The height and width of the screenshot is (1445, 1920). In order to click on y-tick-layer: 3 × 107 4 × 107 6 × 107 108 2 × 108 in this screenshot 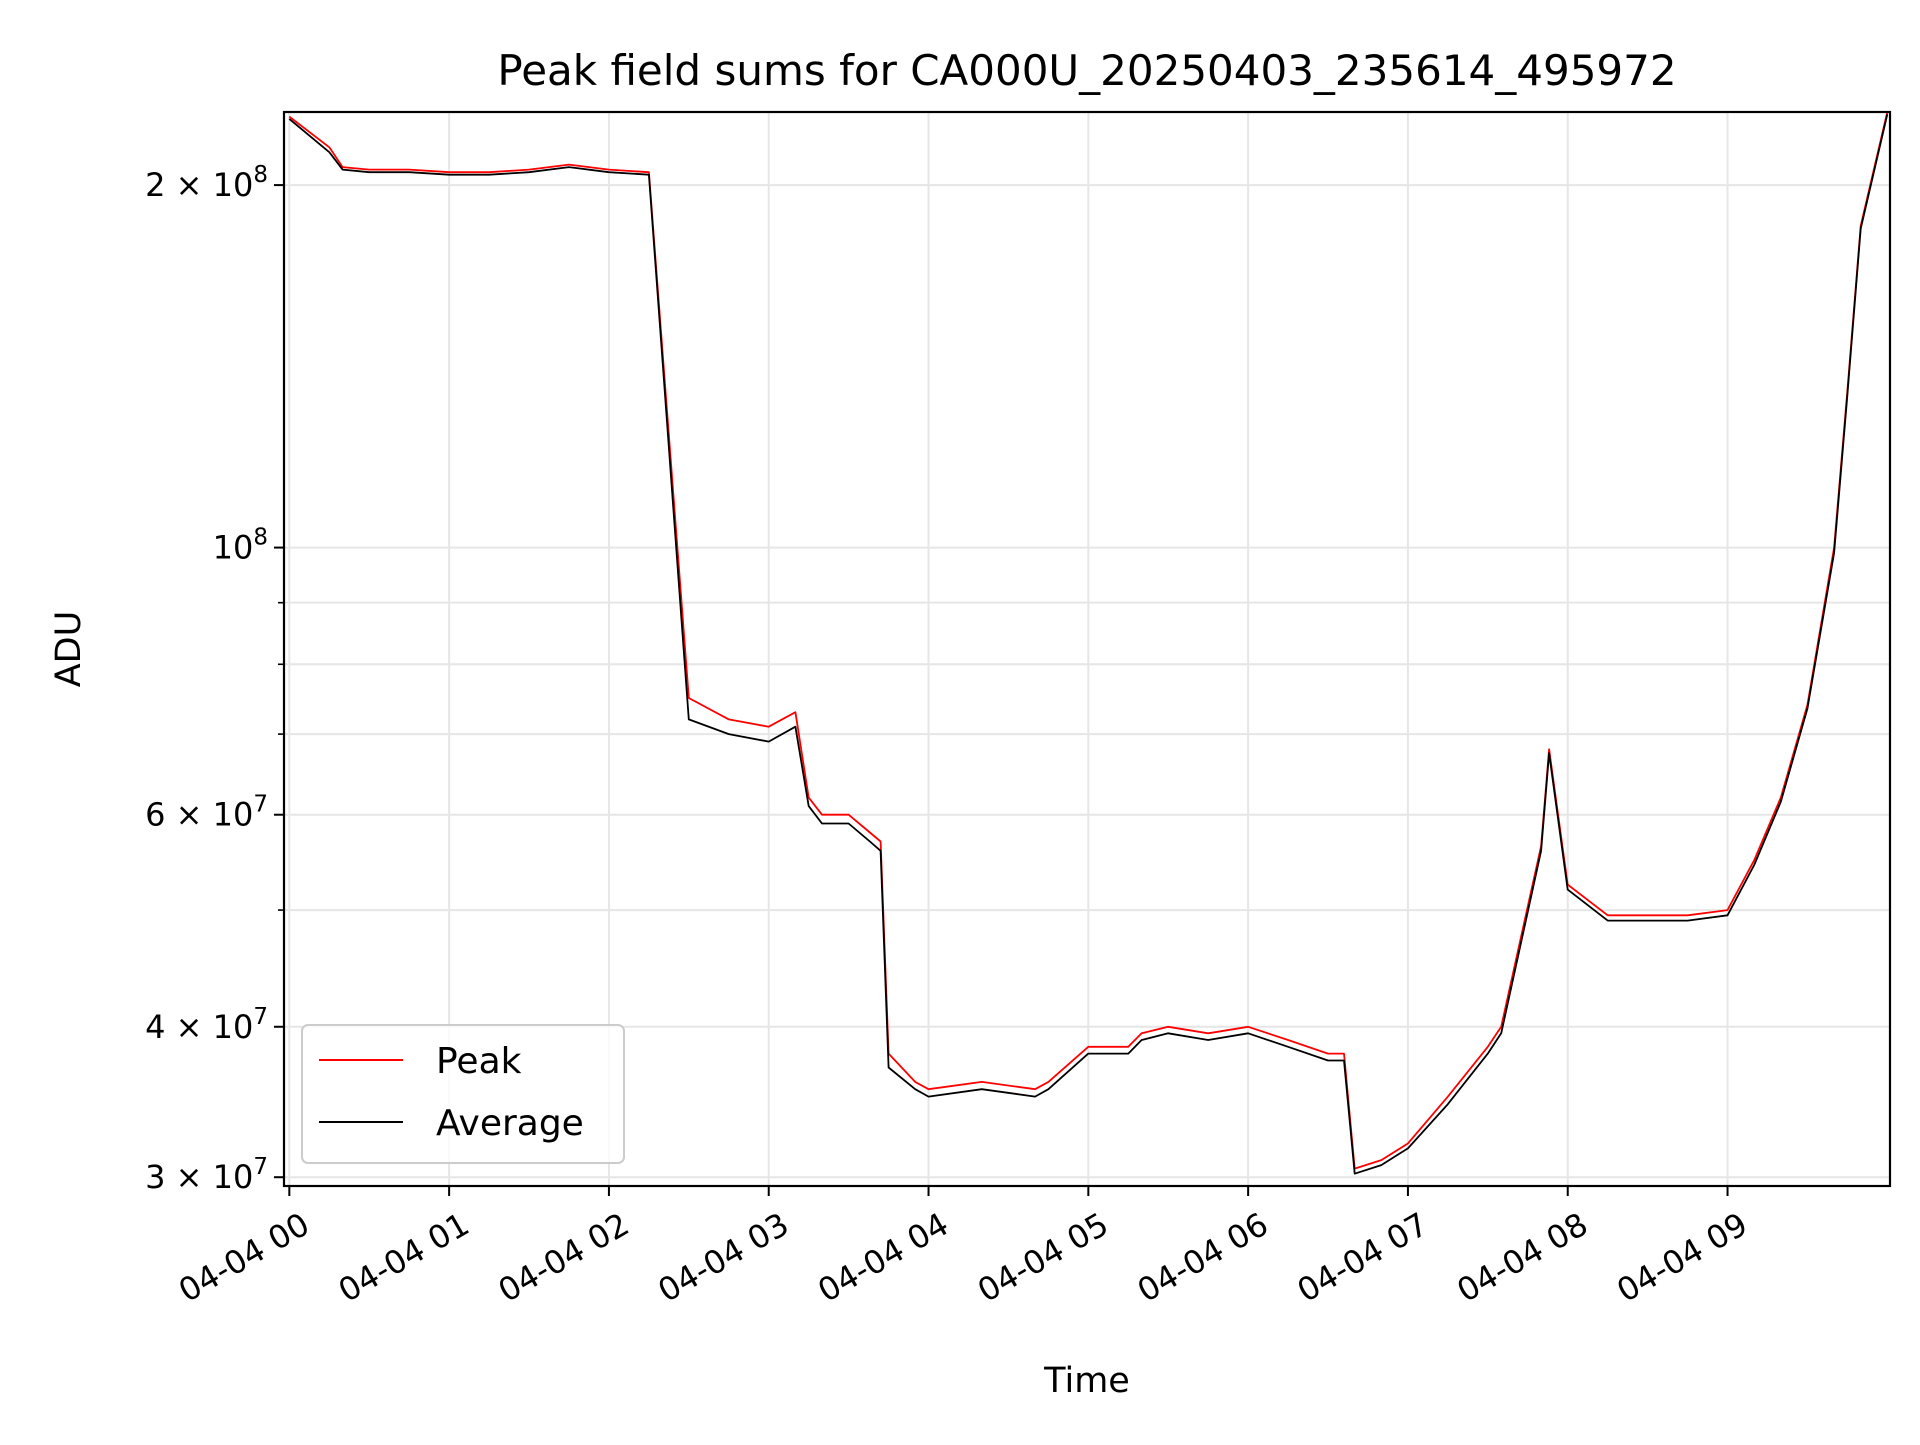, I will do `click(214, 679)`.